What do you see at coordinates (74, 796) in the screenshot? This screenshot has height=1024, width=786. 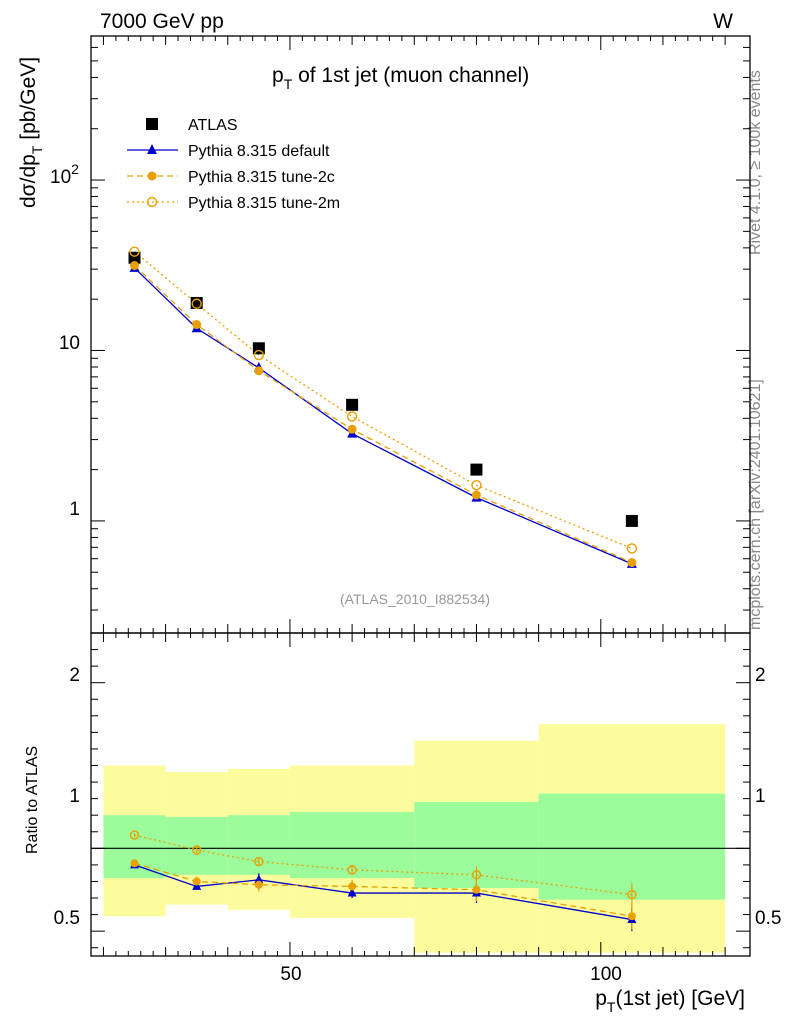 I see `ratio-ytick-label-1: 1` at bounding box center [74, 796].